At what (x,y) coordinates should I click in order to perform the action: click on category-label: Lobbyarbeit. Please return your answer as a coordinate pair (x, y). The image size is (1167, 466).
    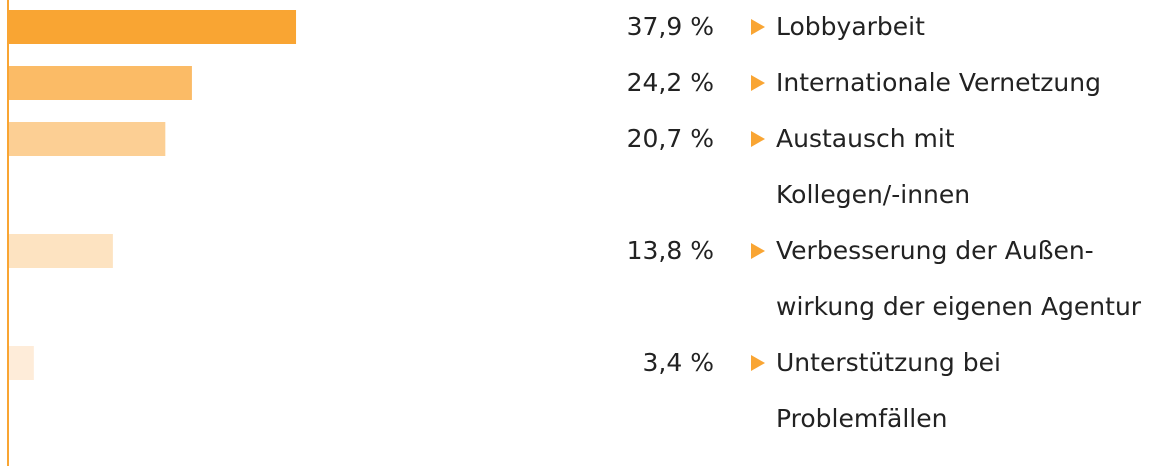
    Looking at the image, I should click on (850, 26).